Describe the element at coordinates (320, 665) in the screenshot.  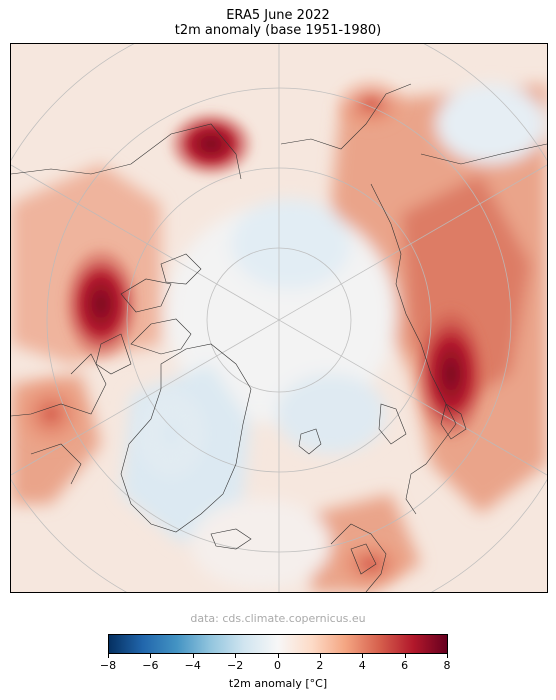
I see `colorbar-tick-label: 2` at that location.